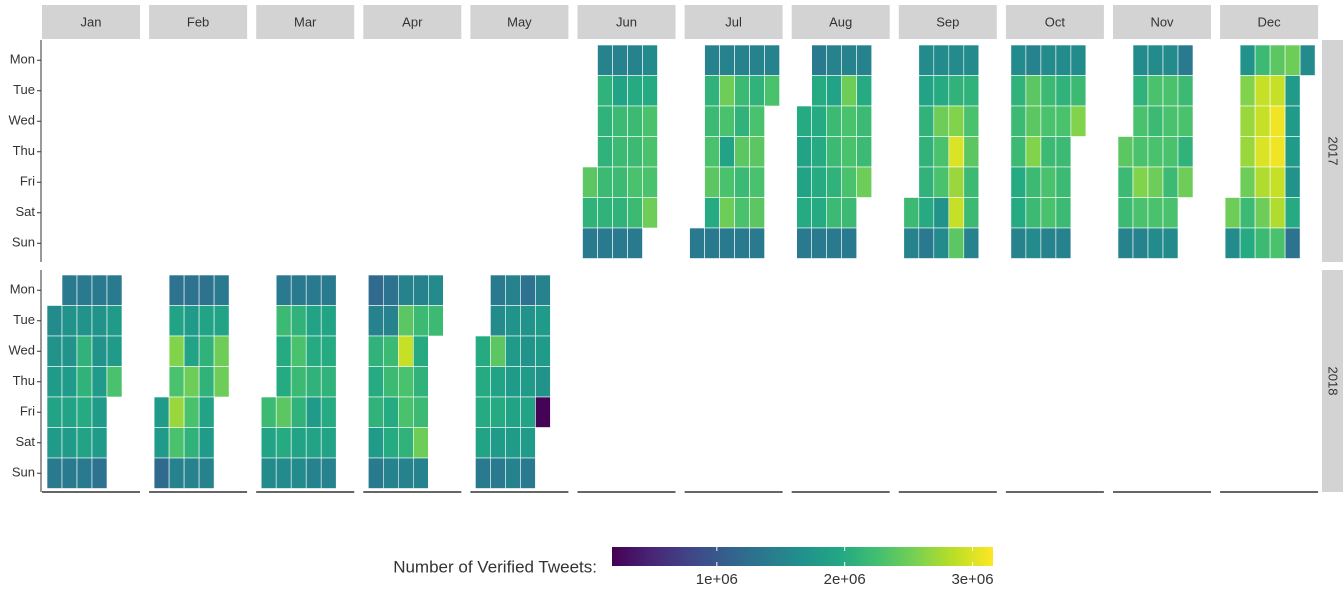 The image size is (1343, 589). I want to click on weekday-label: Tue, so click(24, 319).